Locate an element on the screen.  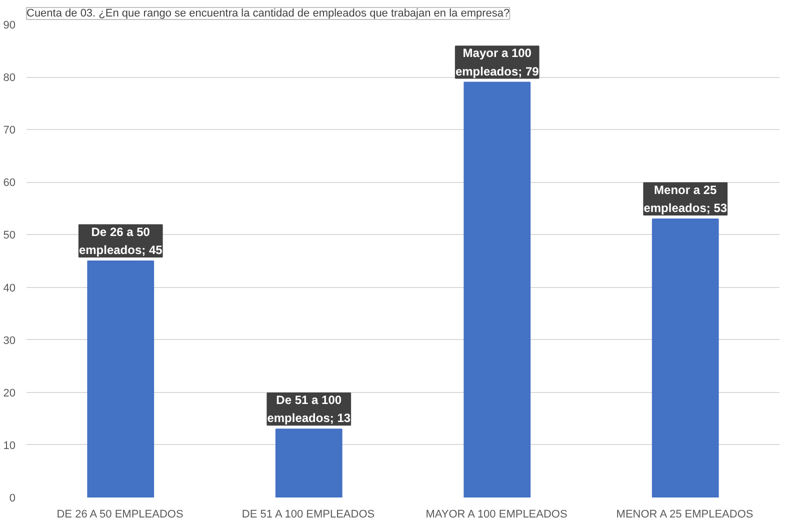
chart-title: Cuenta de 03. ¿En que rango se encuentra la cantidad de empleados que trabajan en la empresa? is located at coordinates (268, 14).